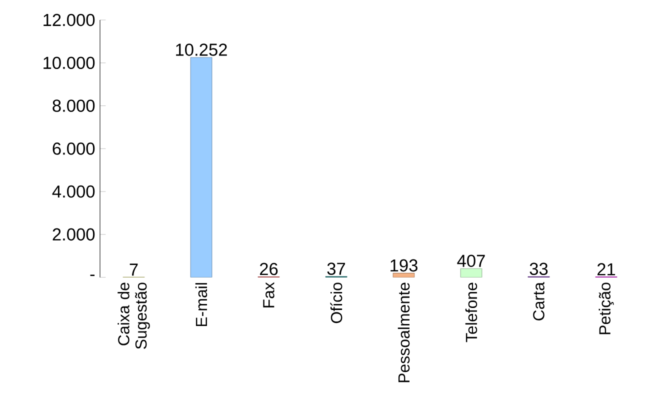 This screenshot has height=416, width=645. I want to click on x-tick-label: Carta, so click(538, 301).